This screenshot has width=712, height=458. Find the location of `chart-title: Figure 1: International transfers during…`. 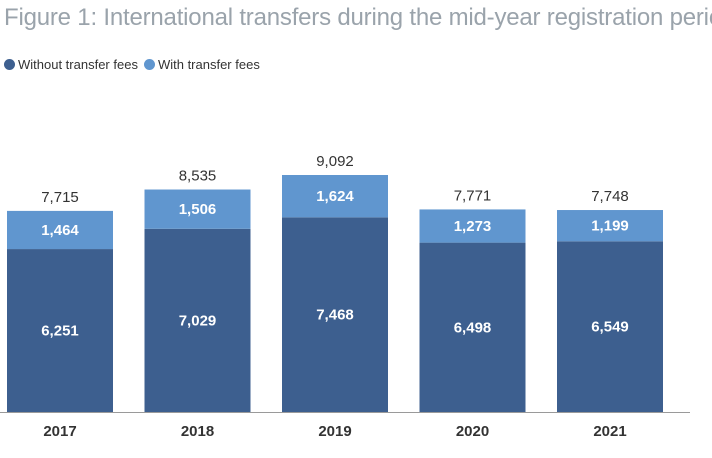

chart-title: Figure 1: International transfers during… is located at coordinates (358, 17).